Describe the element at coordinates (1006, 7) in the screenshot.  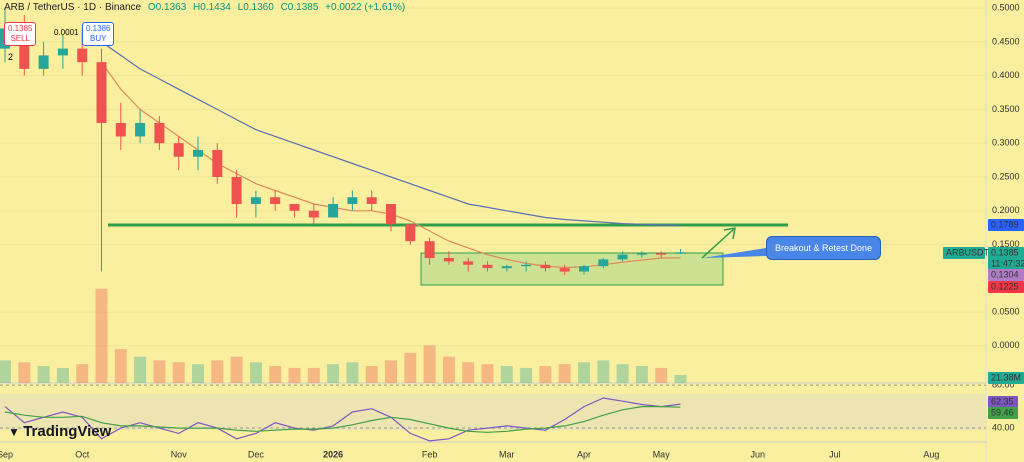
I see `y-tick-label: 0.5000` at that location.